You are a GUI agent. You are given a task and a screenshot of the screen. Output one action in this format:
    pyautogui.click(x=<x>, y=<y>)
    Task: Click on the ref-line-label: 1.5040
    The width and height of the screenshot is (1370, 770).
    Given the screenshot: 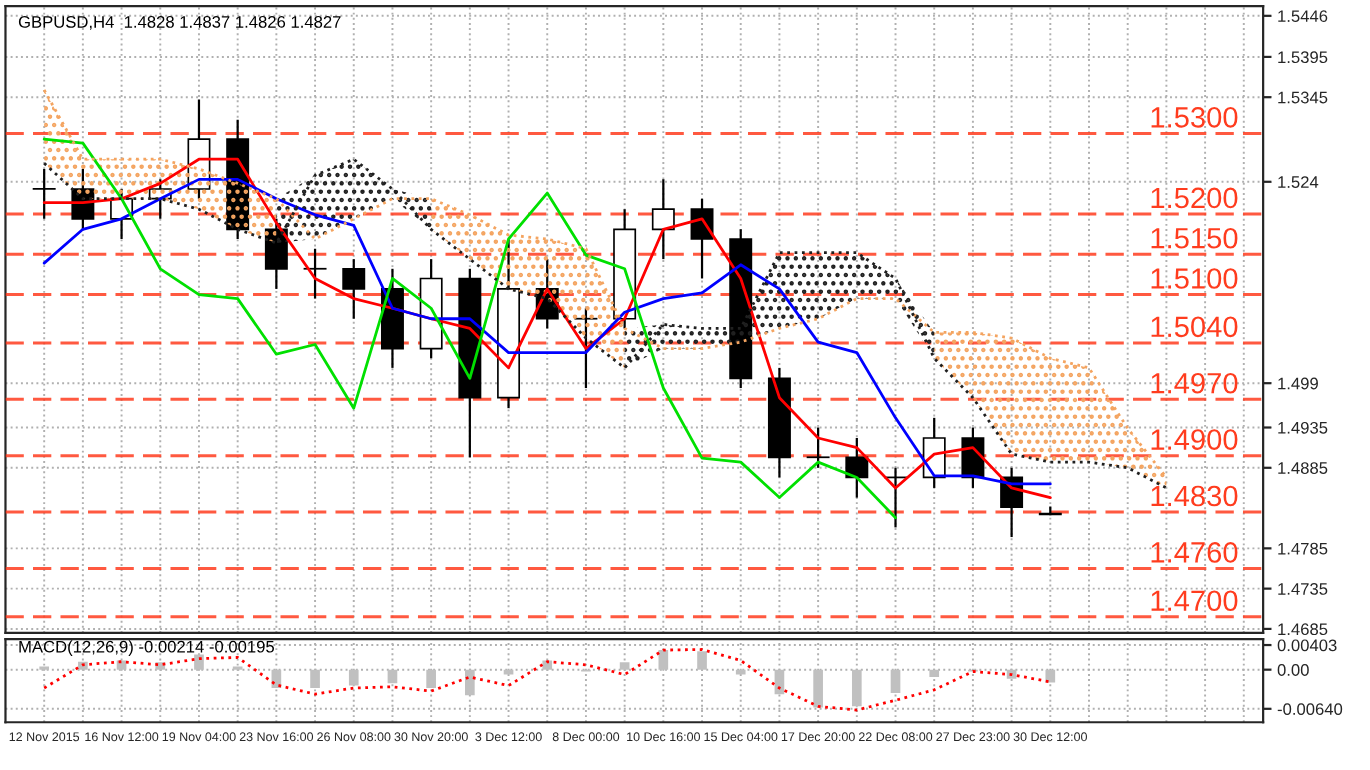 What is the action you would take?
    pyautogui.click(x=1194, y=327)
    